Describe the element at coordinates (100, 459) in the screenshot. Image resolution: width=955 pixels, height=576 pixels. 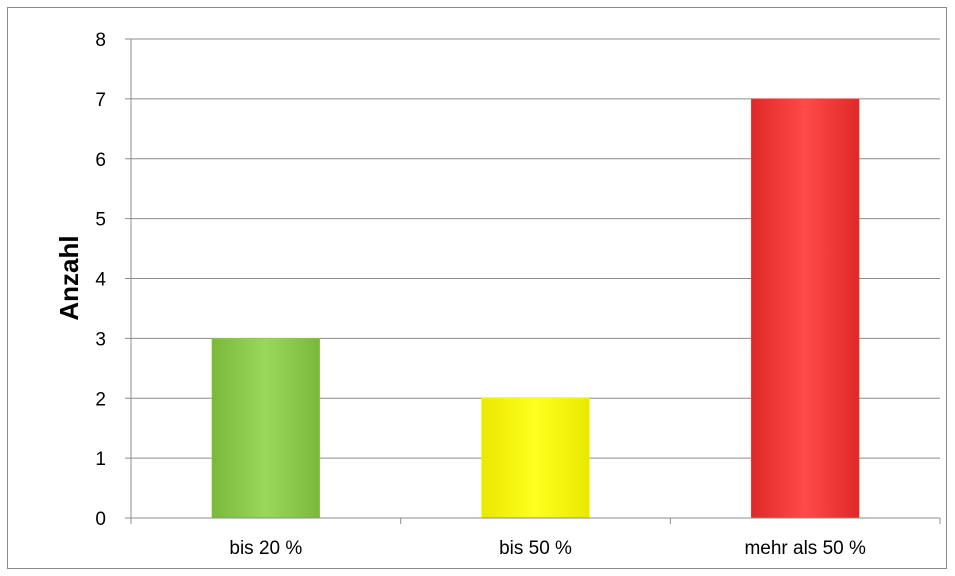
I see `y-tick-label: 1` at that location.